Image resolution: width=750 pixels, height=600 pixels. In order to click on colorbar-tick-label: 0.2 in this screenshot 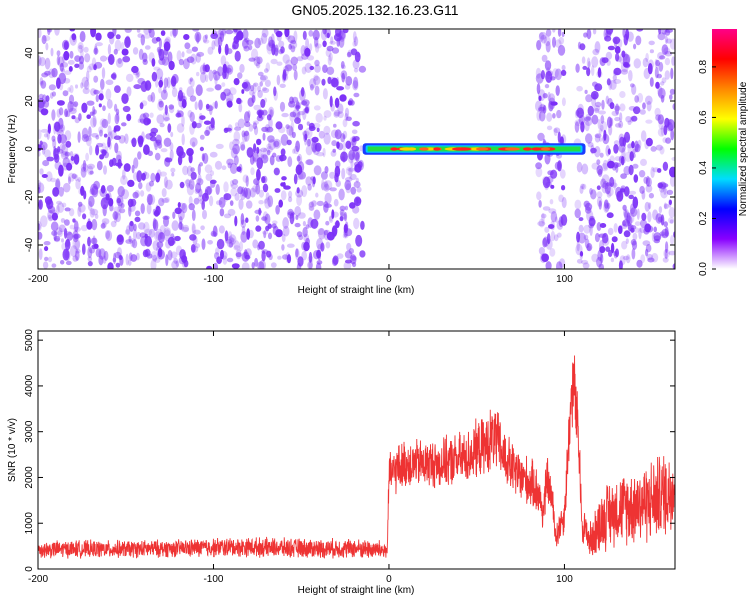, I will do `click(703, 218)`.